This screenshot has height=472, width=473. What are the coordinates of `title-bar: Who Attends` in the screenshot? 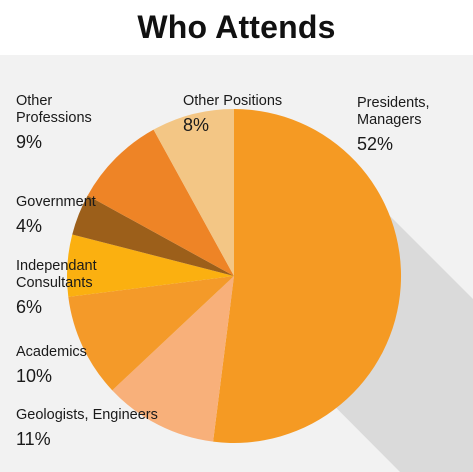 It's located at (236, 27).